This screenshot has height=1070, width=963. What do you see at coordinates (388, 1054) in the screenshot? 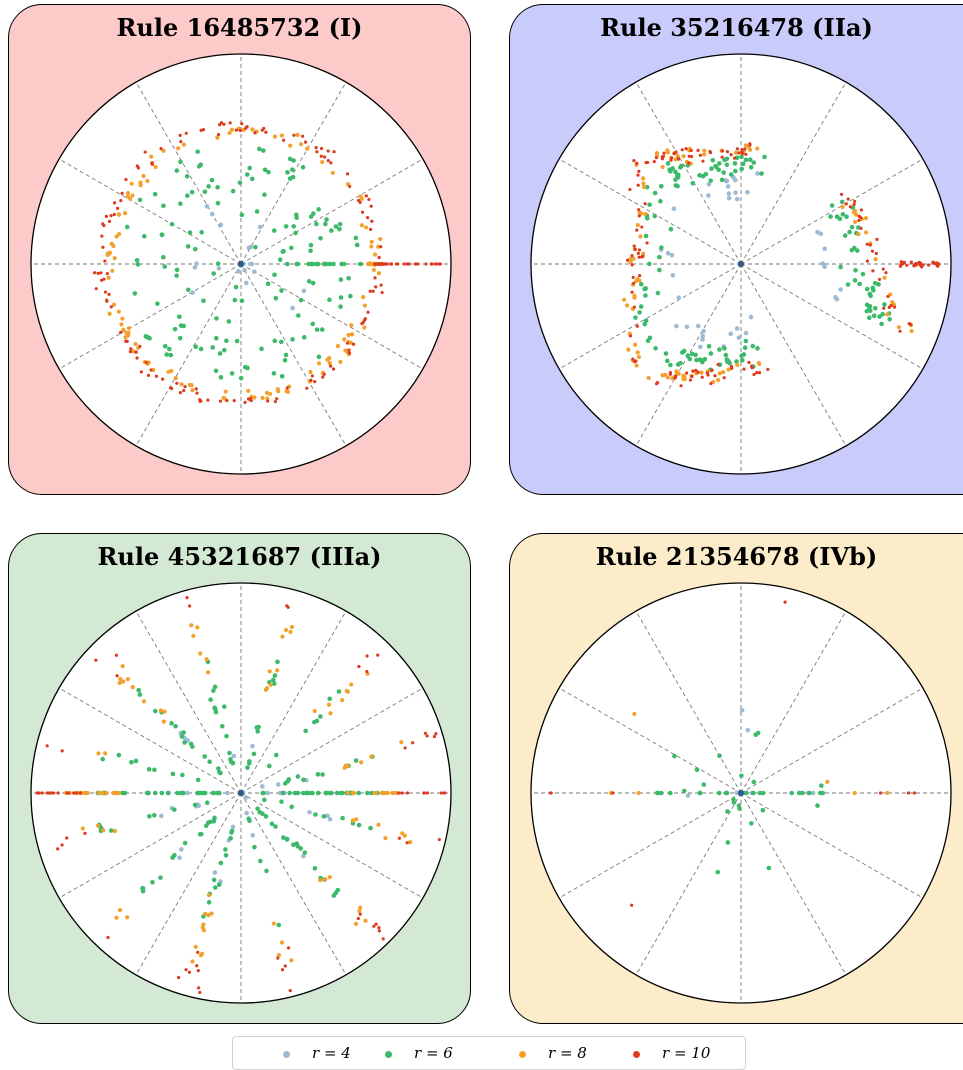
I see `legend-marker` at bounding box center [388, 1054].